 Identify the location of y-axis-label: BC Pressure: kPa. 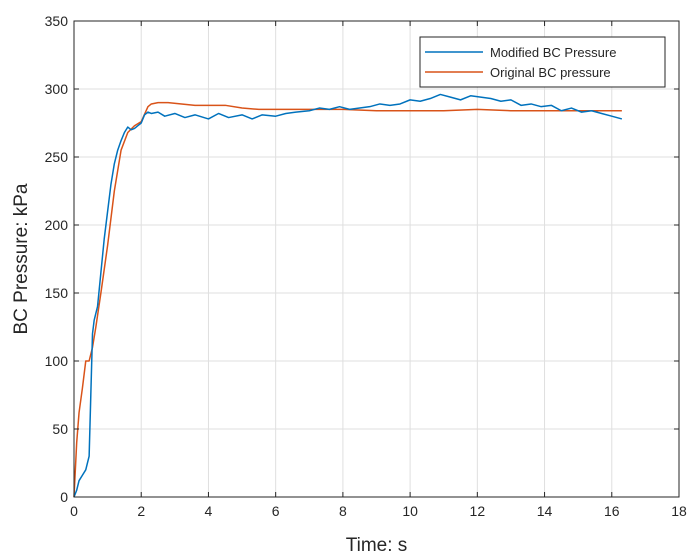
(21, 258).